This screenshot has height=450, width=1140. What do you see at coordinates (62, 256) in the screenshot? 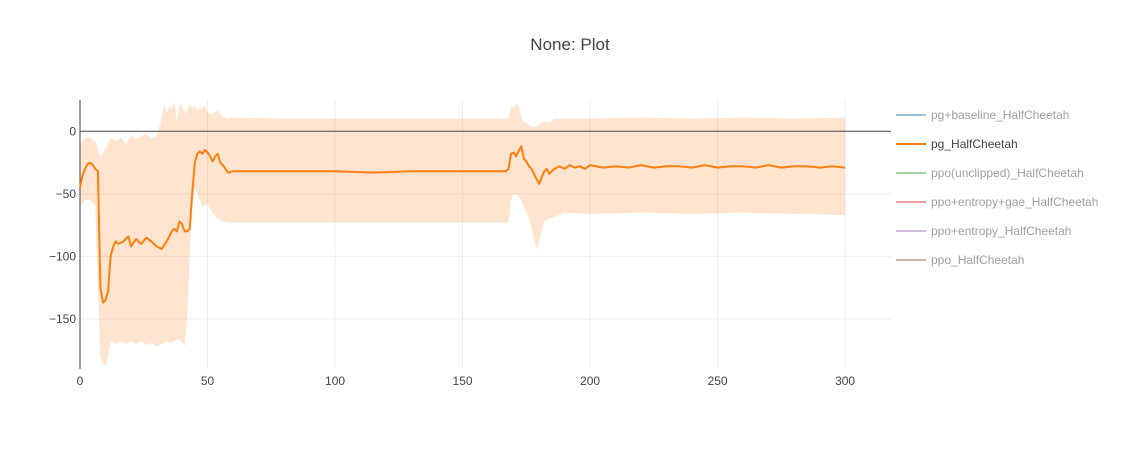
I see `y-tick-label: −100` at bounding box center [62, 256].